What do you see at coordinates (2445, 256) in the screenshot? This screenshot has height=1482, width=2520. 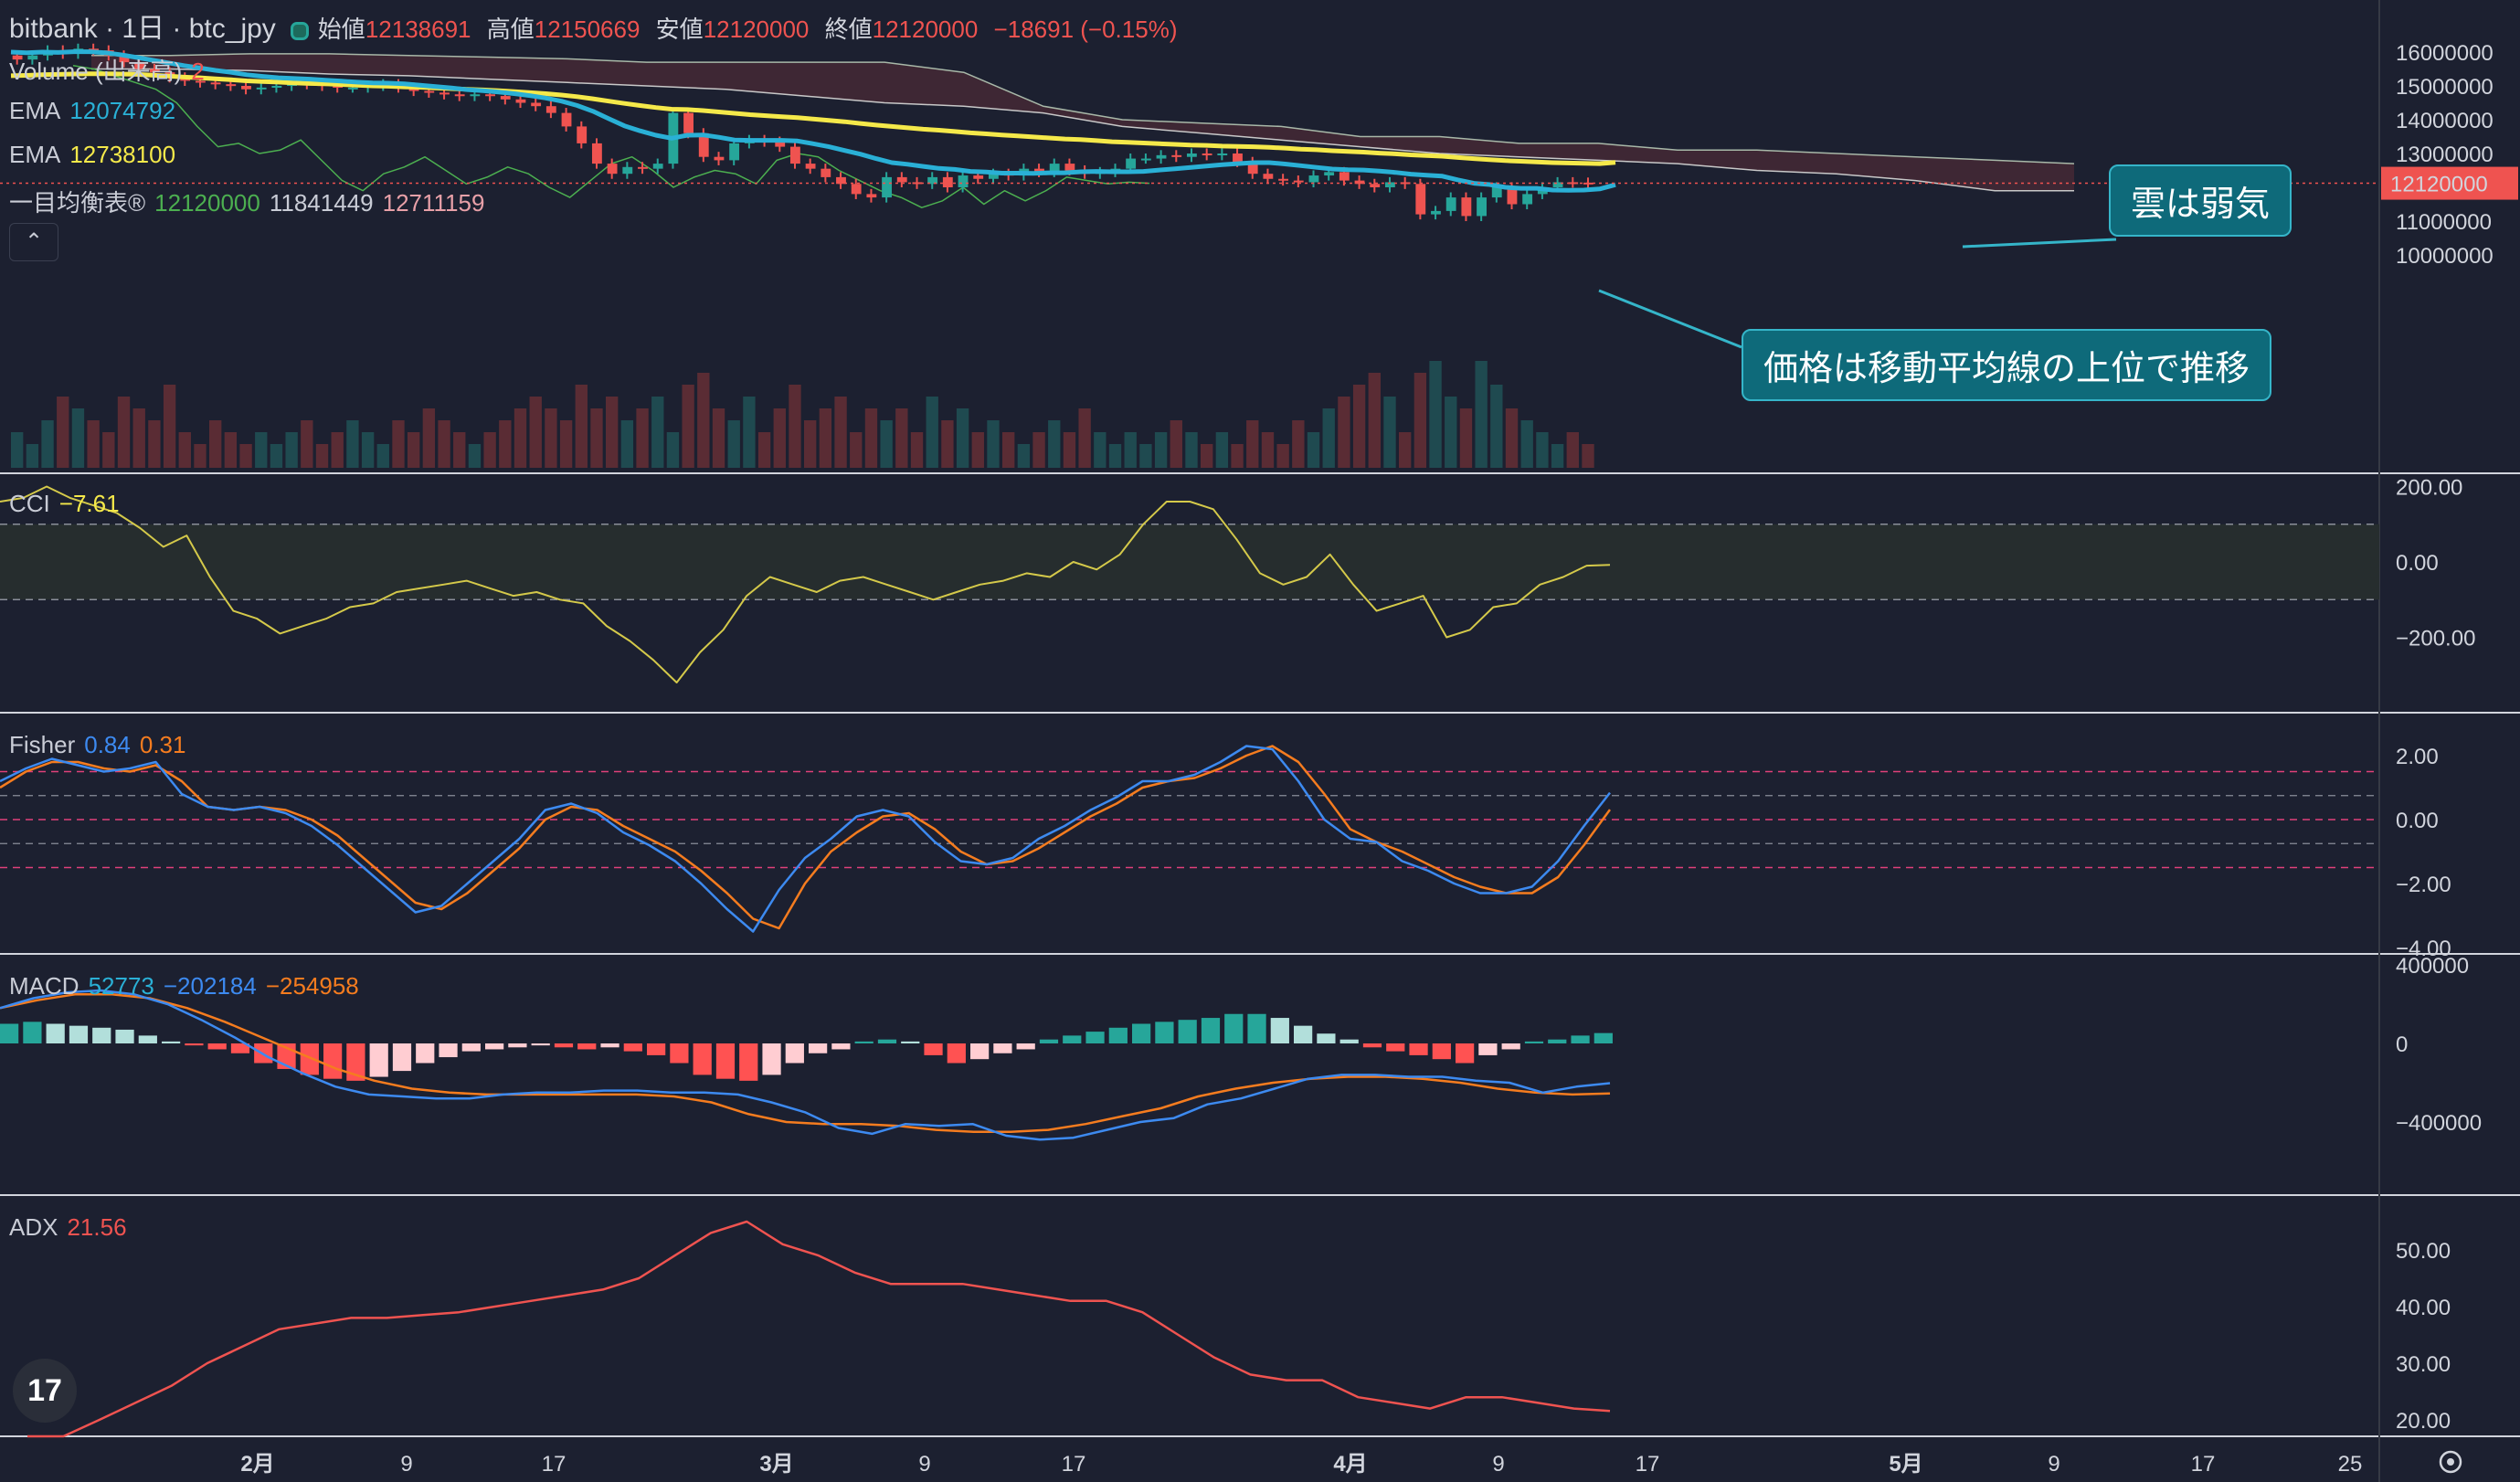 I see `price-axis-tick: 10000000` at bounding box center [2445, 256].